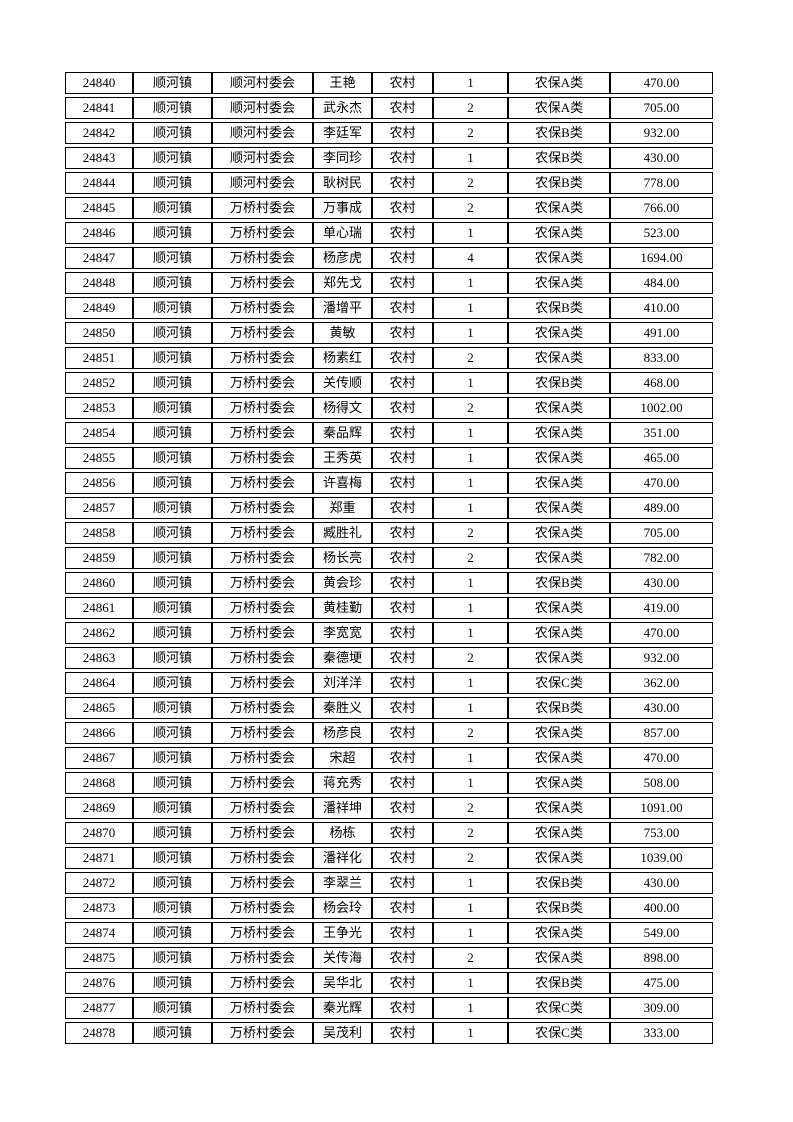  Describe the element at coordinates (342, 758) in the screenshot. I see `cell-person-name: 宋超` at that location.